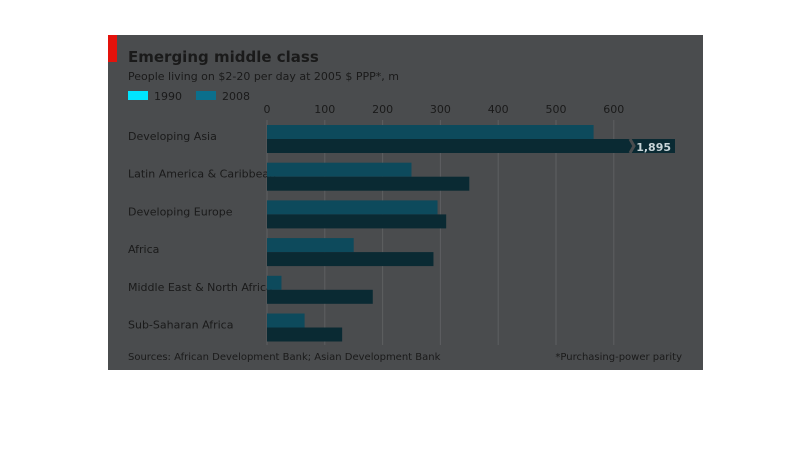 The width and height of the screenshot is (810, 468). I want to click on x-tick-label: 500, so click(556, 109).